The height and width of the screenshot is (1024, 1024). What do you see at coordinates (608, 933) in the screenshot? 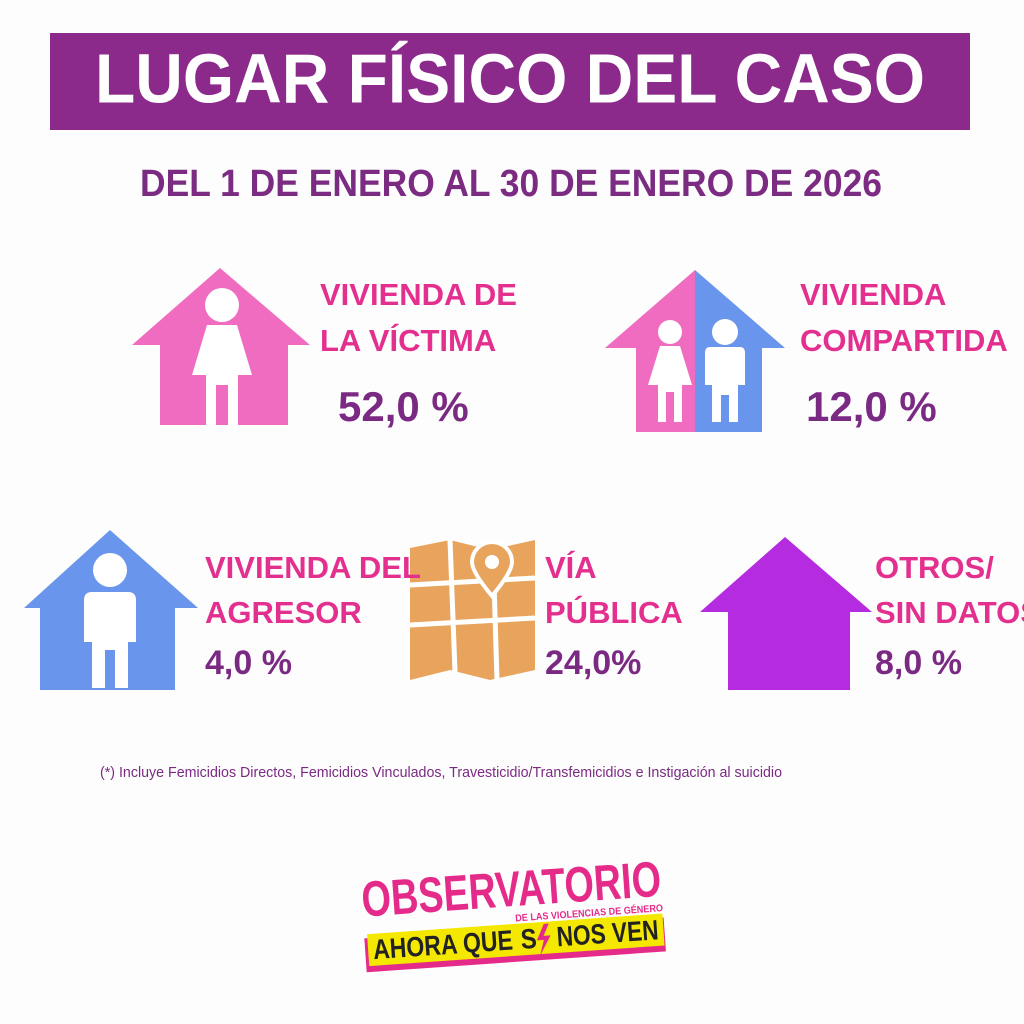
I see `logo-slogan: NOS VEN` at bounding box center [608, 933].